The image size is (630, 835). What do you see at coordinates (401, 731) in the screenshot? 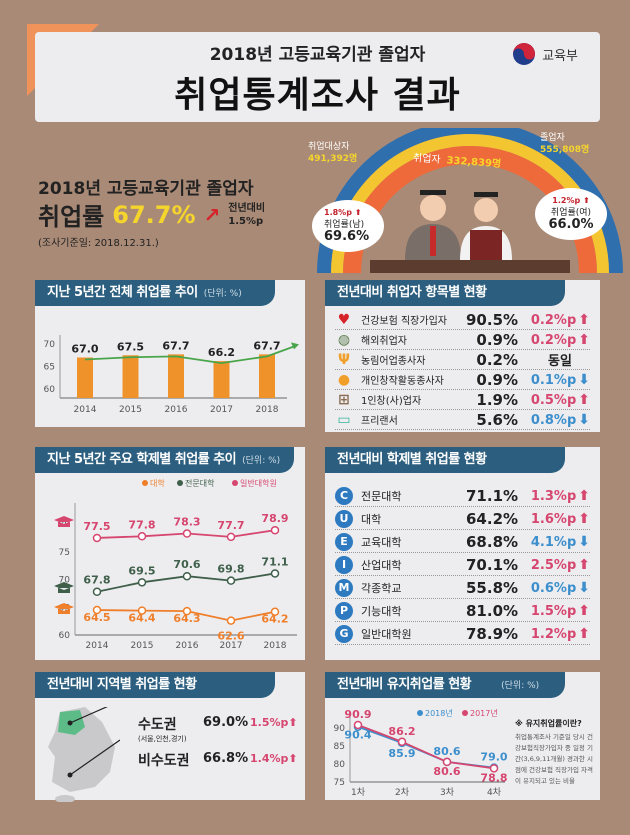
I see `data-label: 86.2` at bounding box center [401, 731].